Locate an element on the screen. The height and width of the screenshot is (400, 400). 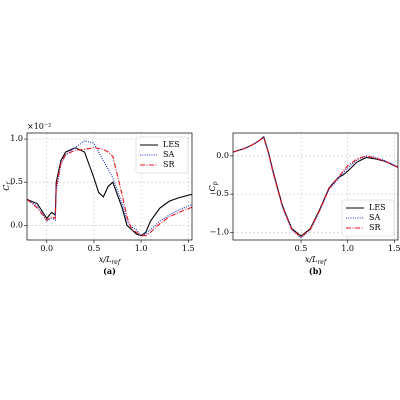
caption: (a) is located at coordinates (109, 271).